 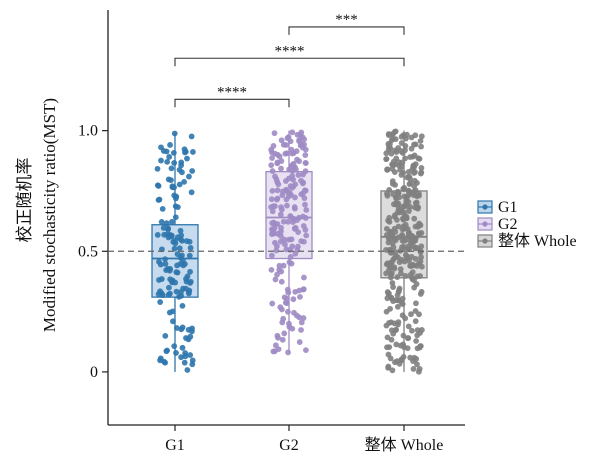 I want to click on bracket-line, so click(x=232, y=103).